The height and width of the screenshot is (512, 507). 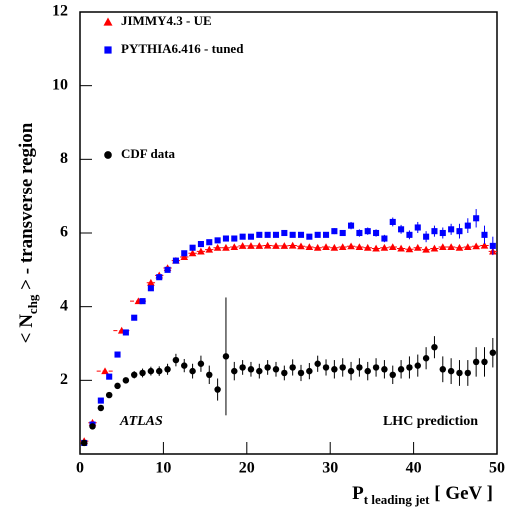 I want to click on x-label-sub: t leading jet, so click(x=397, y=499).